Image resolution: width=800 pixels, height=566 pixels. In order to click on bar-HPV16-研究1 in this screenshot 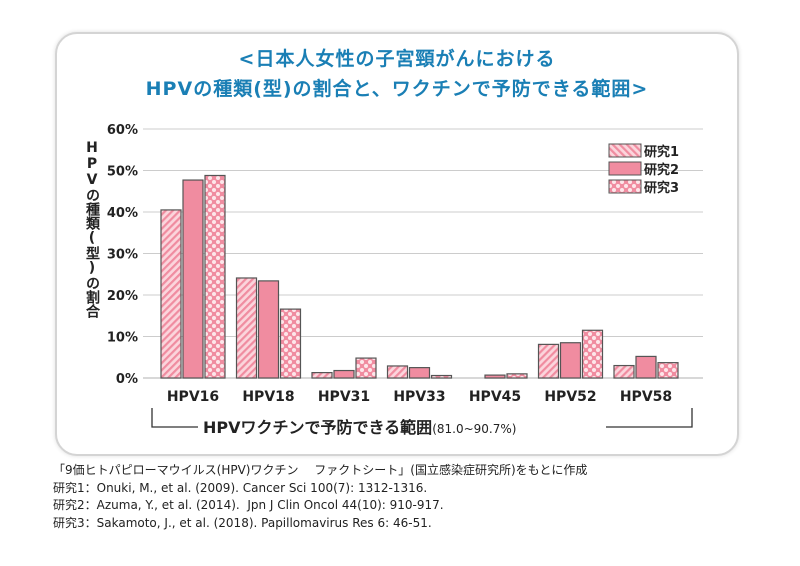, I will do `click(171, 294)`.